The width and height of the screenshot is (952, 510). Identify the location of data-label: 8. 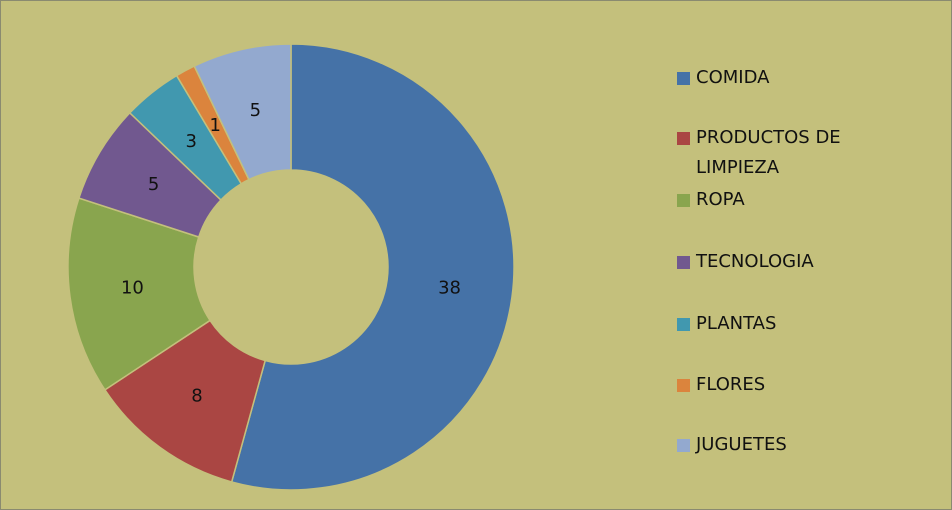
(196, 395).